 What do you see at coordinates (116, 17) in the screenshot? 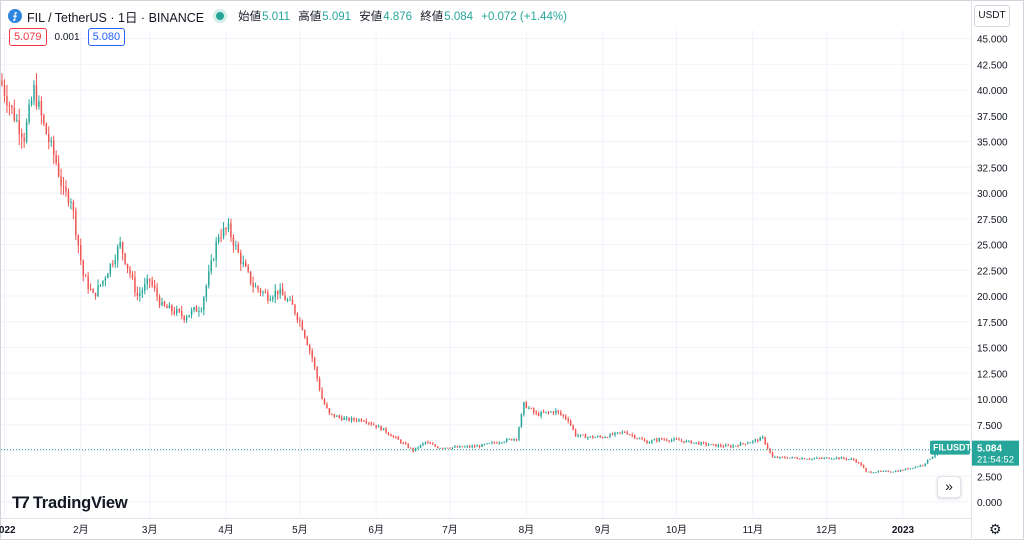
I see `symbol-title: FIL / TetherUS · 1日 · BINANCE` at bounding box center [116, 17].